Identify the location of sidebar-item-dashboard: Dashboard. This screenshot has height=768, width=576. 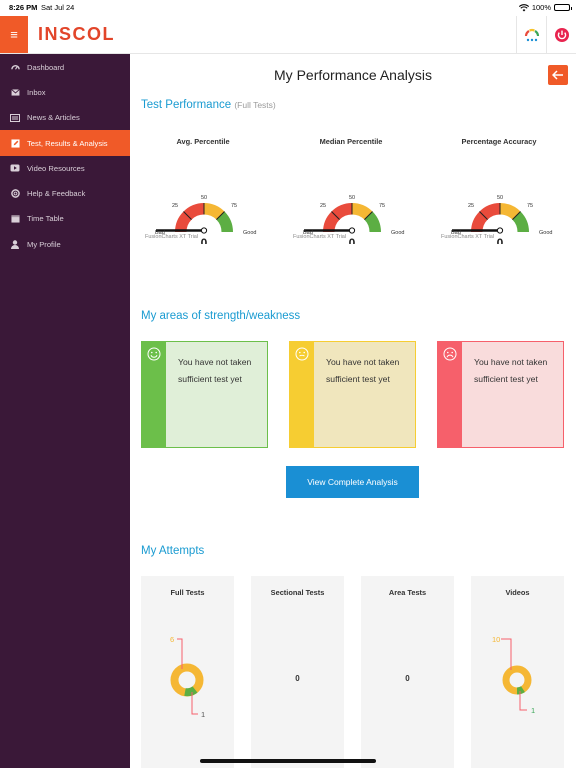
(65, 67).